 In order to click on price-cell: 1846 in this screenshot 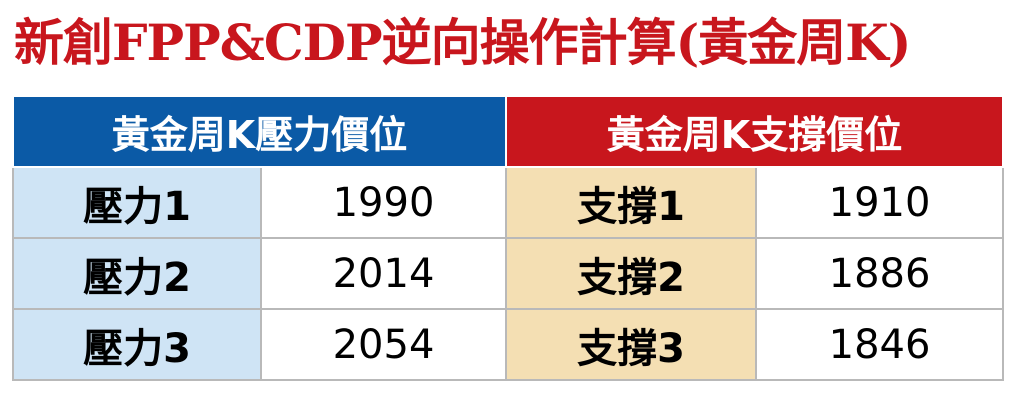, I will do `click(880, 344)`.